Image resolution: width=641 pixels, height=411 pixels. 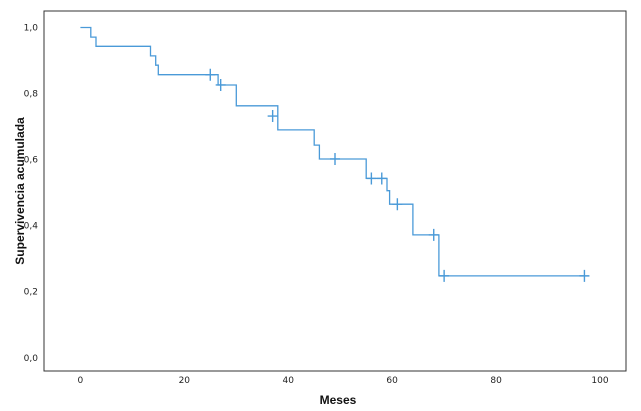 What do you see at coordinates (31, 194) in the screenshot?
I see `y-axis: 0,0 0,2 0,4 0,6 0,8 1,0` at bounding box center [31, 194].